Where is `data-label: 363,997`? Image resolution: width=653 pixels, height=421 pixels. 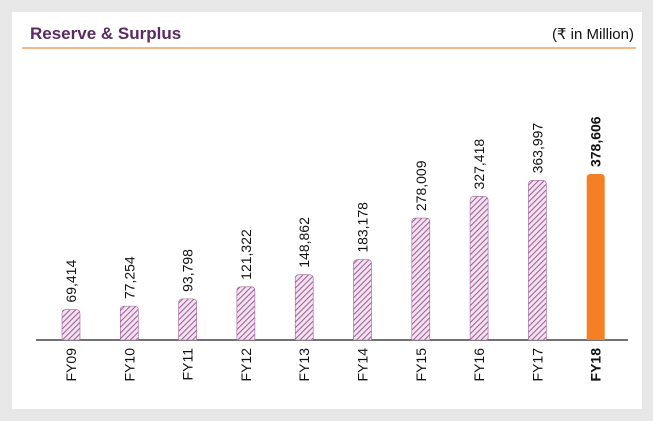 data-label: 363,997 is located at coordinates (537, 148).